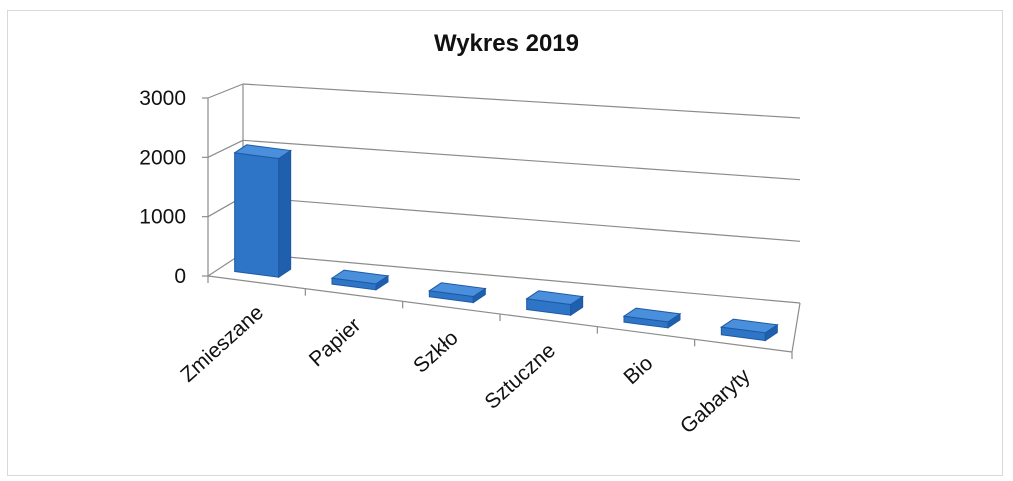 The width and height of the screenshot is (1013, 481). Describe the element at coordinates (162, 217) in the screenshot. I see `y-tick-label: 1000` at that location.